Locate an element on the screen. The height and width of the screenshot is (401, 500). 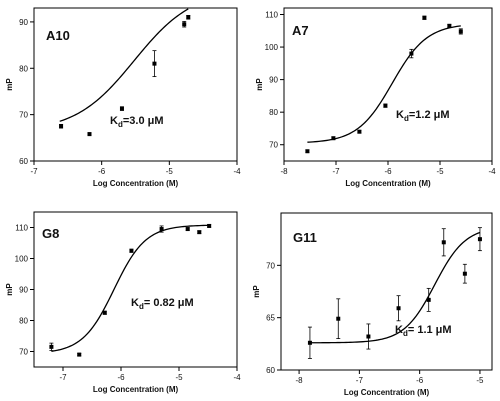
kd-annotation: Kd= 0.82 μM is located at coordinates (162, 304).